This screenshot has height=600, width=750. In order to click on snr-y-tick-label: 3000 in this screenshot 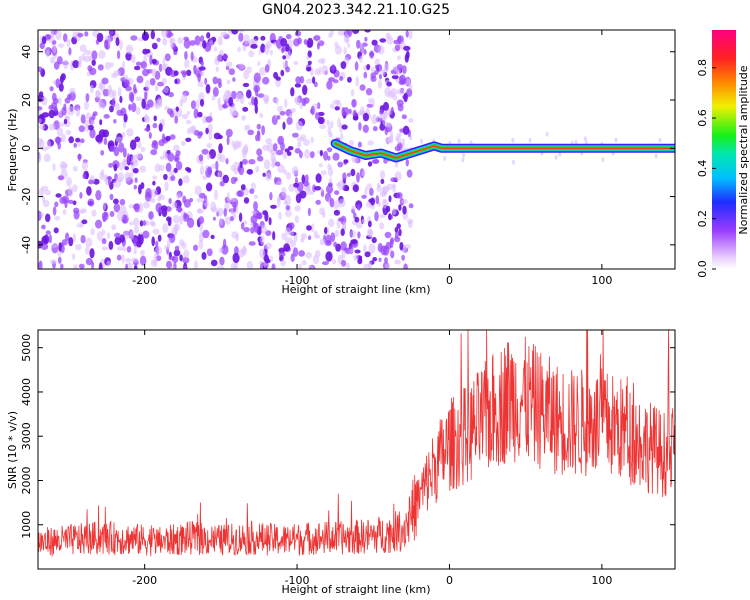, I will do `click(26, 436)`.